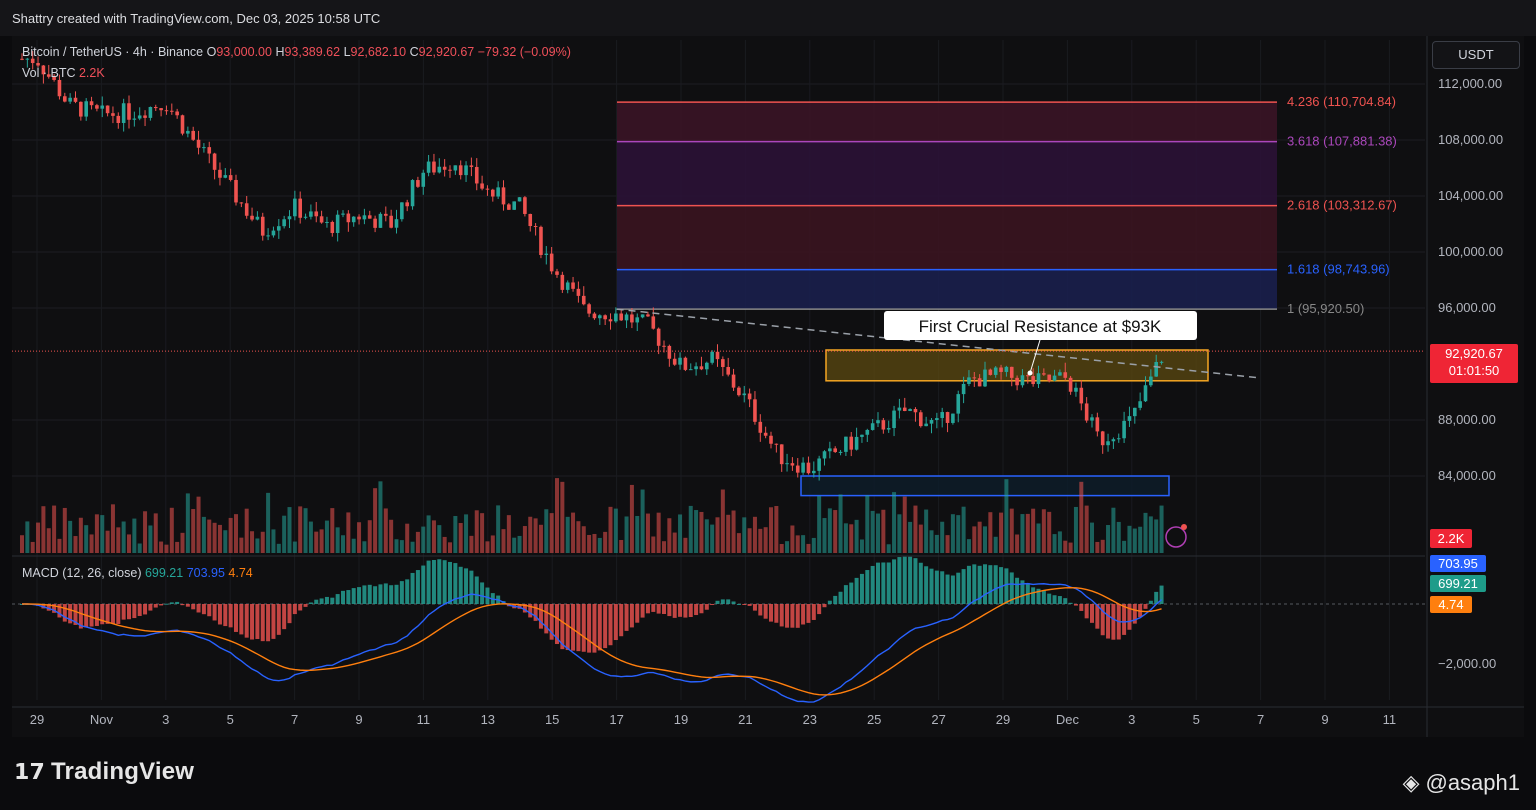 The image size is (1536, 810). What do you see at coordinates (1467, 475) in the screenshot?
I see `y-tick-label: 84,000.00` at bounding box center [1467, 475].